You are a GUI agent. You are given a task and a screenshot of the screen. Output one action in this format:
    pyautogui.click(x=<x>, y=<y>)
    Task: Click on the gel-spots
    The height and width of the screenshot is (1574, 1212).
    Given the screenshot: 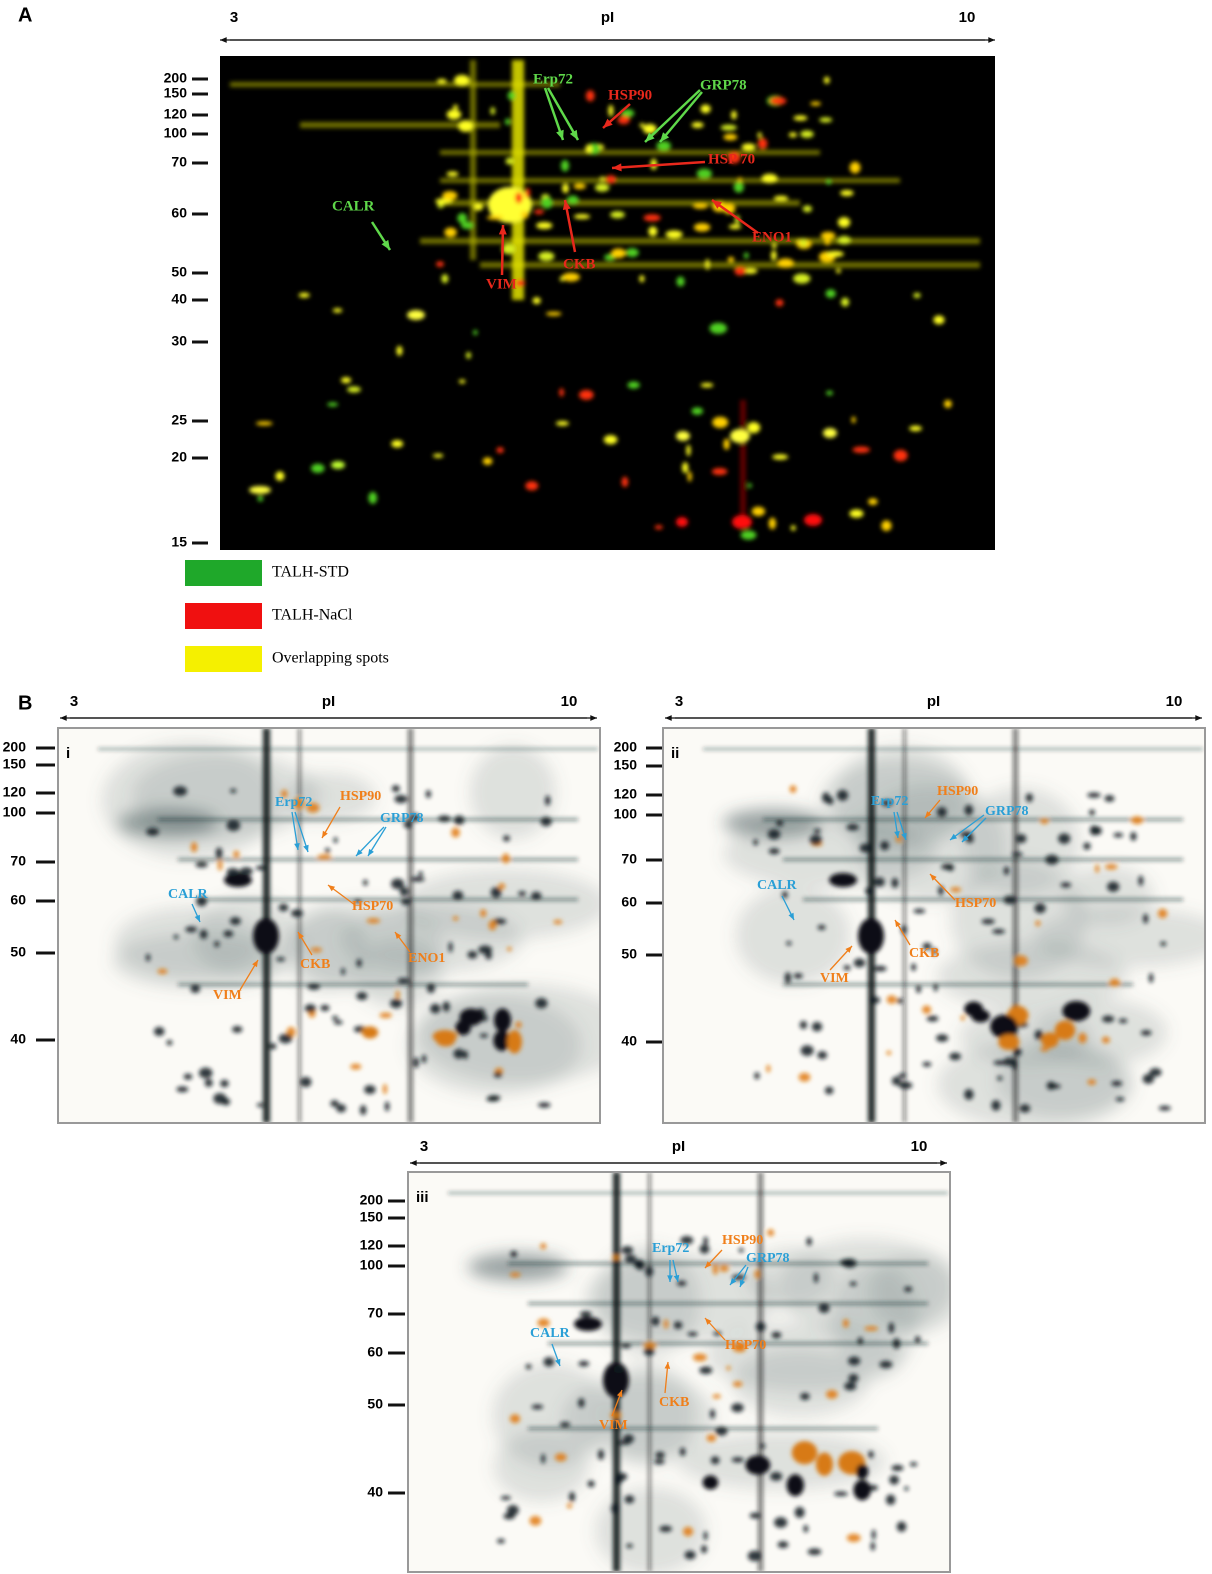 What is the action you would take?
    pyautogui.click(x=348, y=925)
    